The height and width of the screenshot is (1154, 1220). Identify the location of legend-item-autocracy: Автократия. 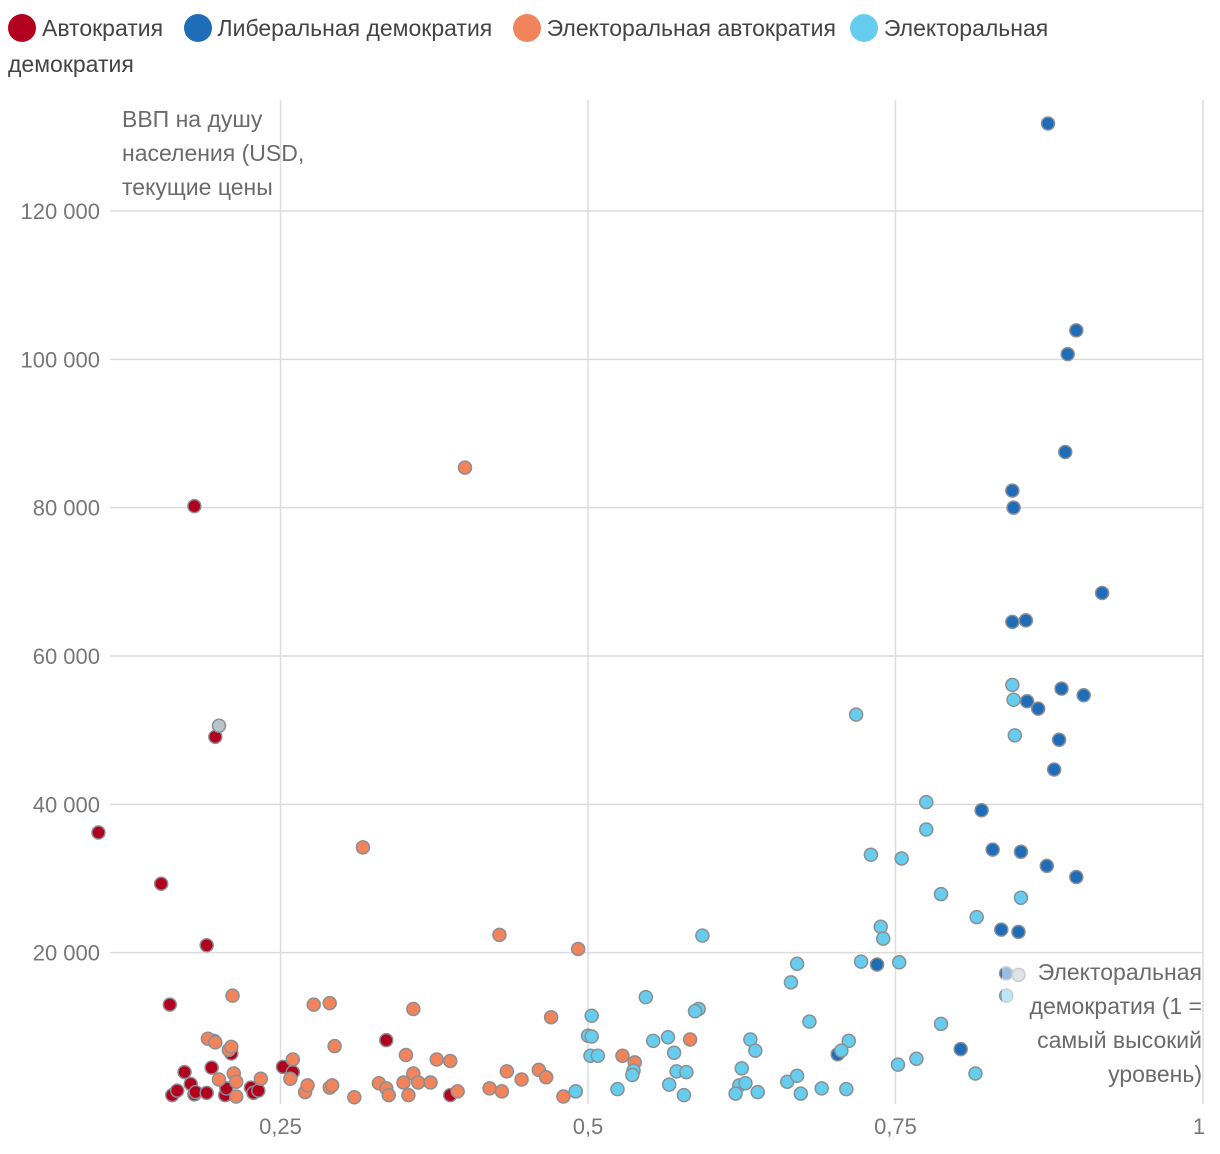
(85, 28).